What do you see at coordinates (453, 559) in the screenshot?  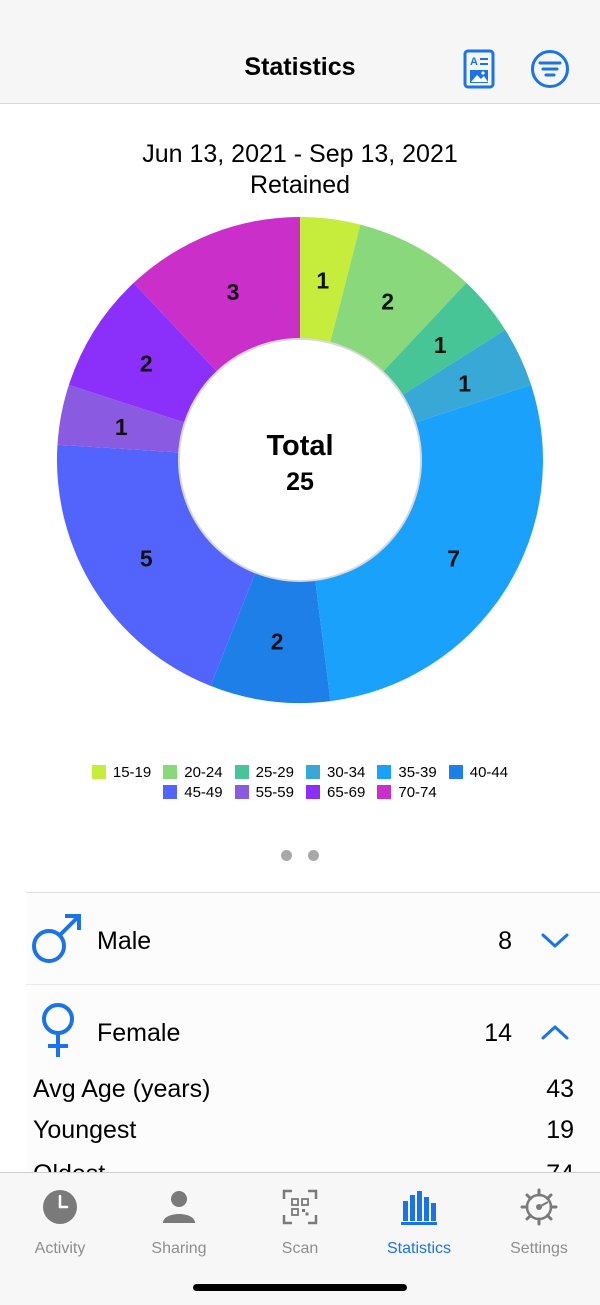 I see `slice-value-label: 7` at bounding box center [453, 559].